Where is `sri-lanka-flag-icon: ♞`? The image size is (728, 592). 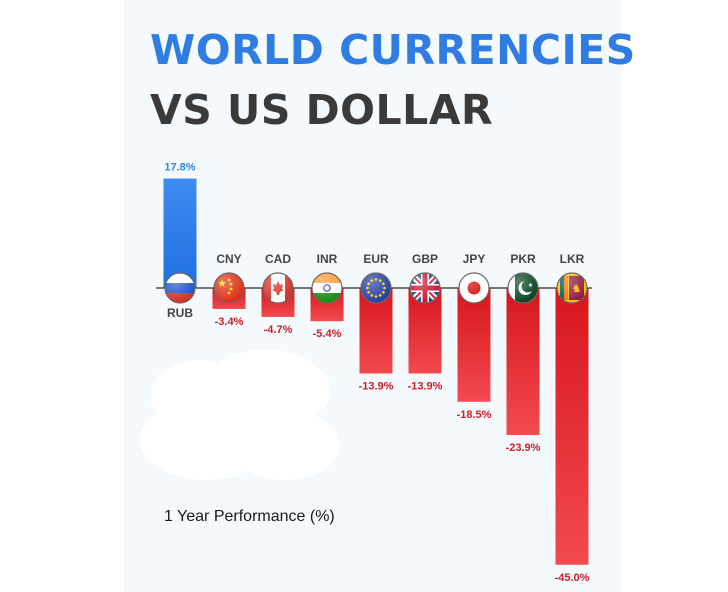
sri-lanka-flag-icon: ♞ is located at coordinates (572, 288).